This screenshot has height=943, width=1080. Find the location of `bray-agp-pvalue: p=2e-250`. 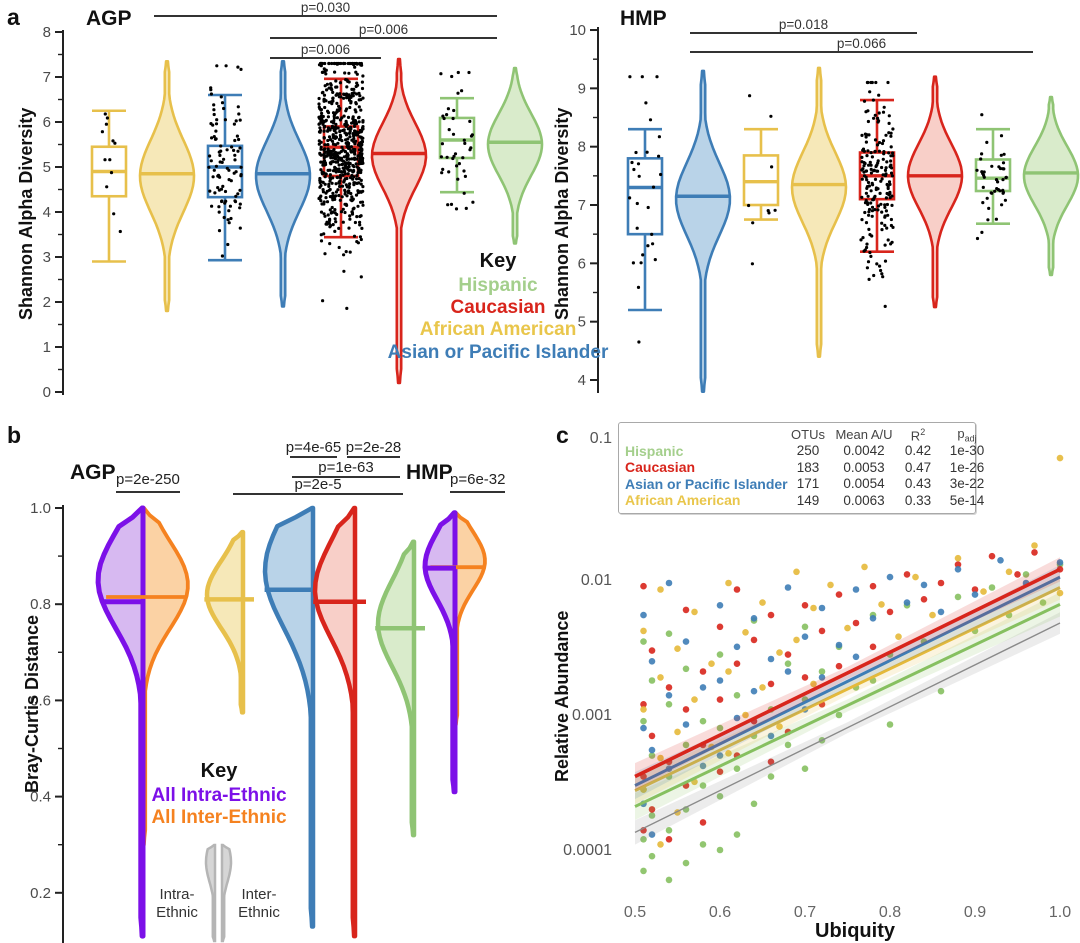

bray-agp-pvalue: p=2e-250 is located at coordinates (148, 482).